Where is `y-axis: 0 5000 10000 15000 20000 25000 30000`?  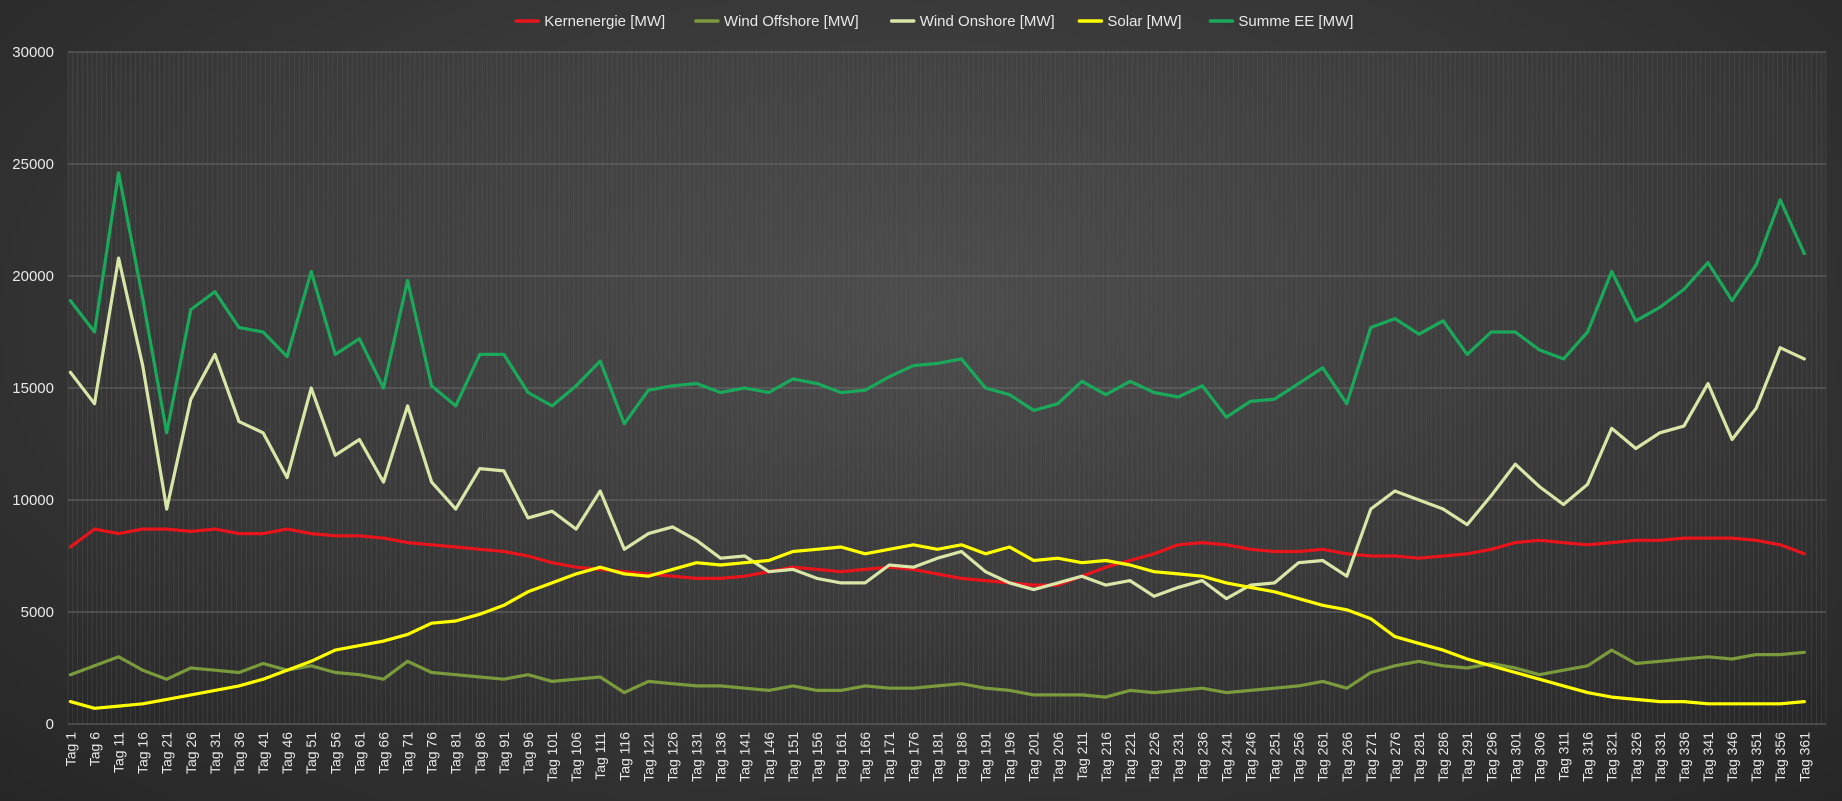 y-axis: 0 5000 10000 15000 20000 25000 30000 is located at coordinates (33, 388).